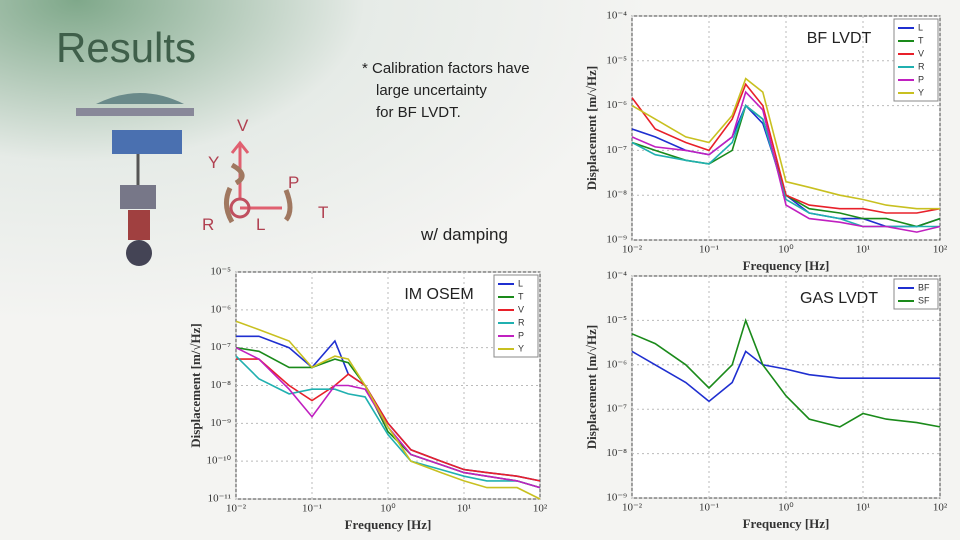  What do you see at coordinates (438, 294) in the screenshot?
I see `chart-title: IM OSEM` at bounding box center [438, 294].